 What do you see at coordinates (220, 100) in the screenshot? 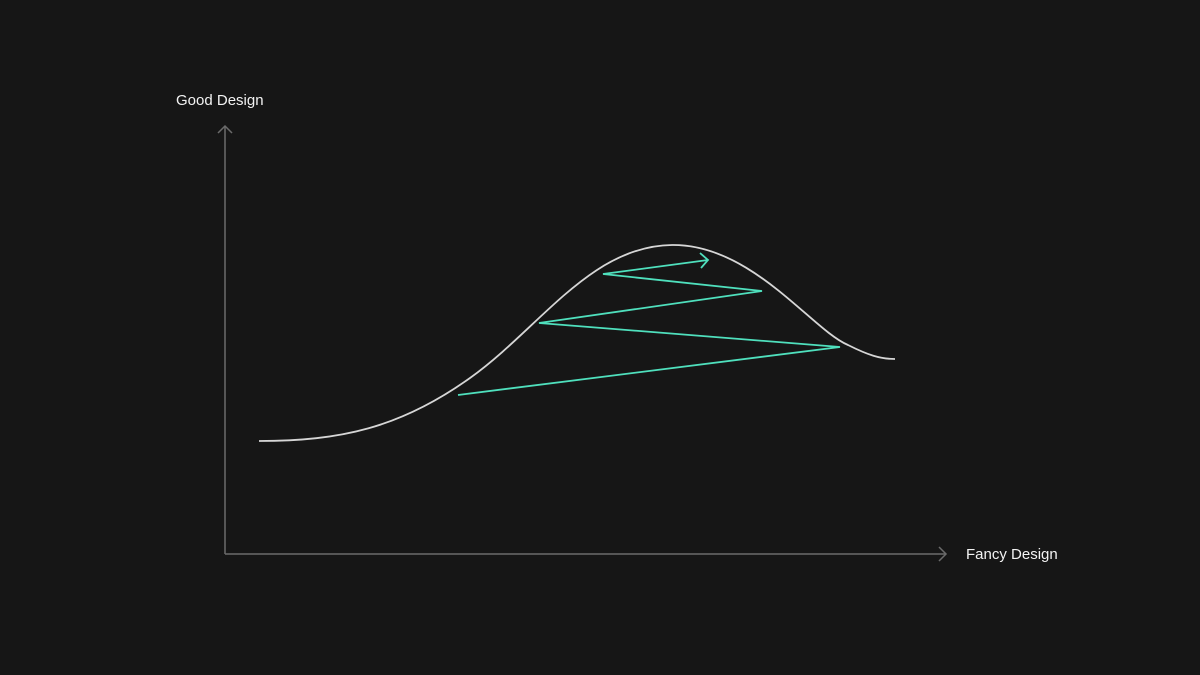
I see `y-axis-label: Good Design` at bounding box center [220, 100].